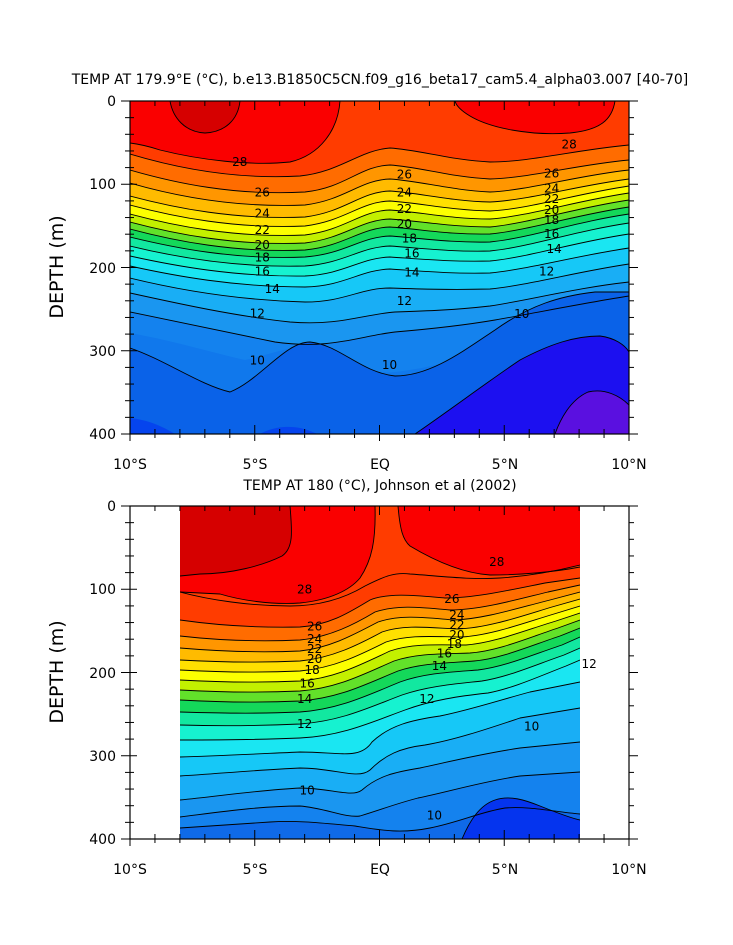 Image resolution: width=733 pixels, height=945 pixels. I want to click on panel-2-x-tick-labels: 10°S 5°S EQ 5°N 10°N, so click(380, 870).